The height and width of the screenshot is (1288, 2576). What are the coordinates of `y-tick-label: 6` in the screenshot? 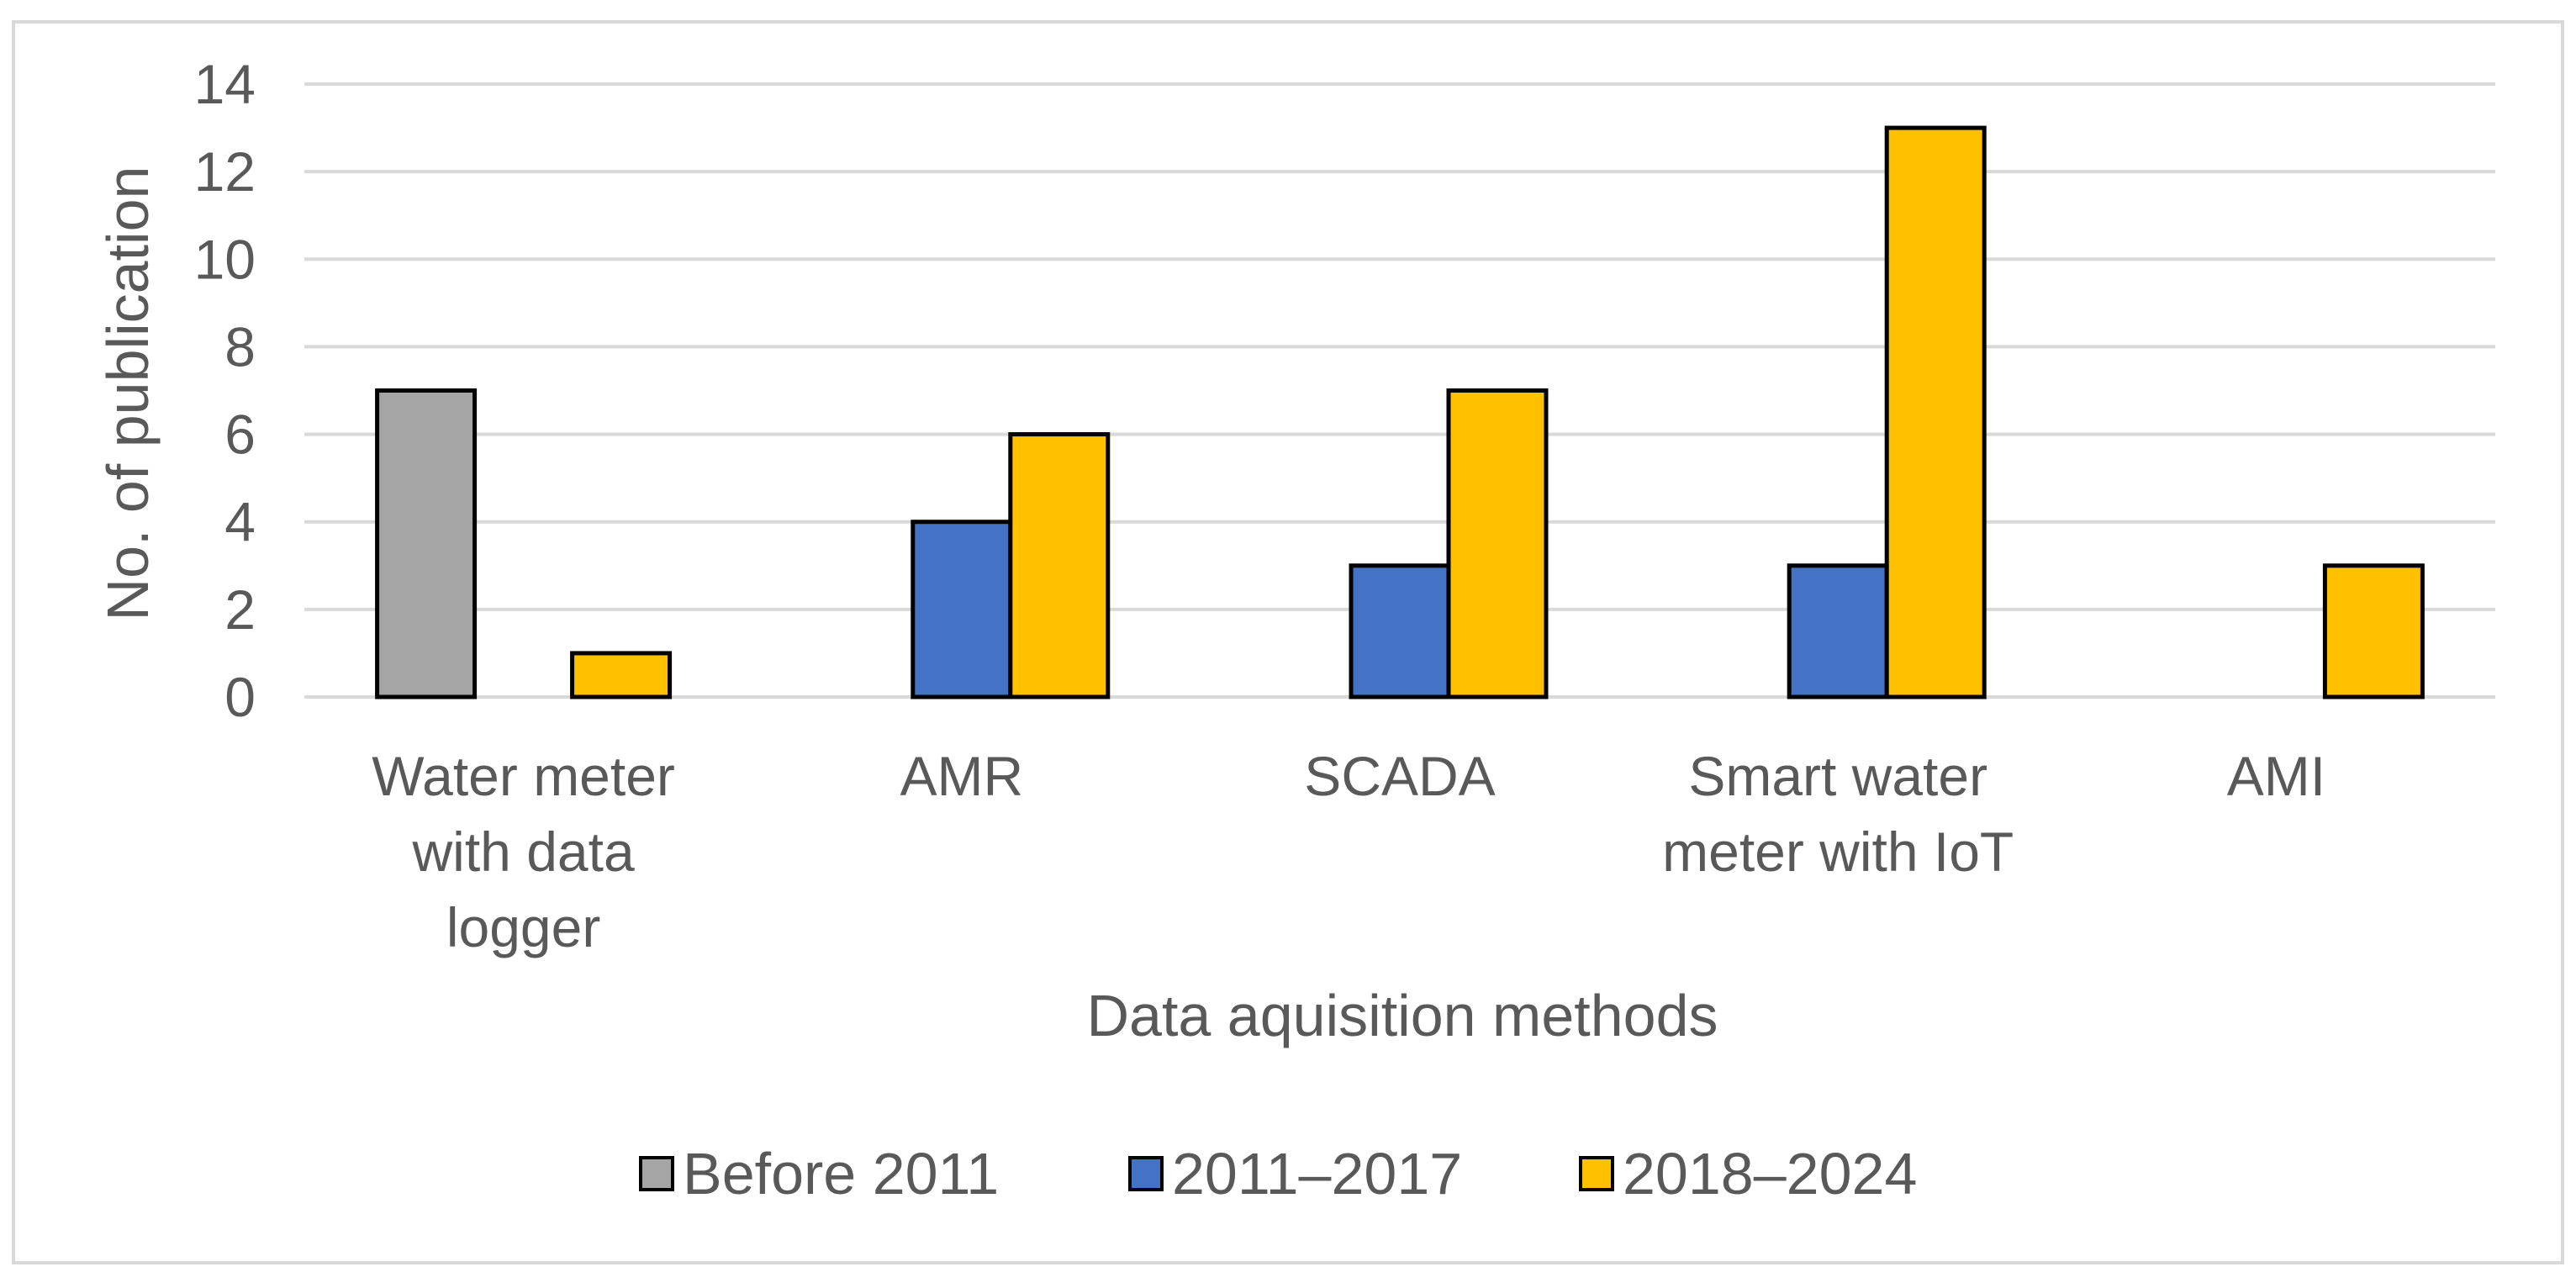 It's located at (240, 435).